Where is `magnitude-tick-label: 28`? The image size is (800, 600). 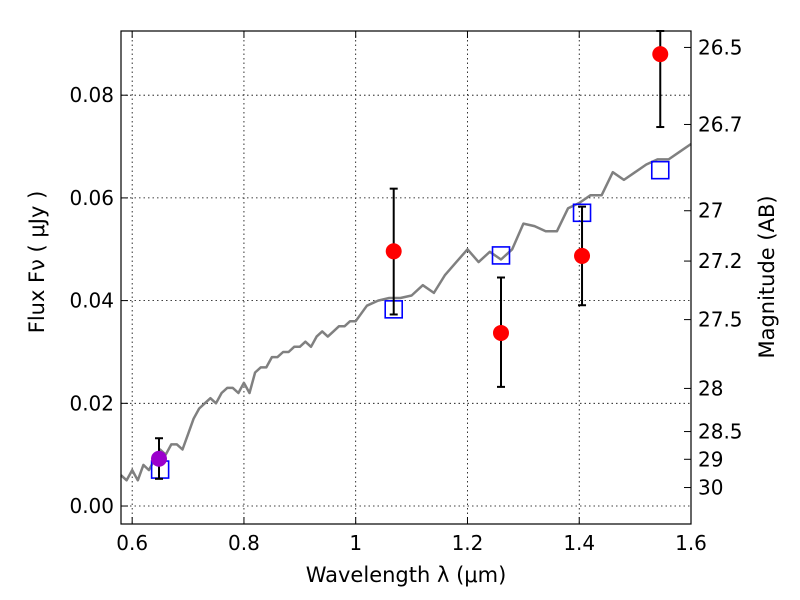 magnitude-tick-label: 28 is located at coordinates (710, 388).